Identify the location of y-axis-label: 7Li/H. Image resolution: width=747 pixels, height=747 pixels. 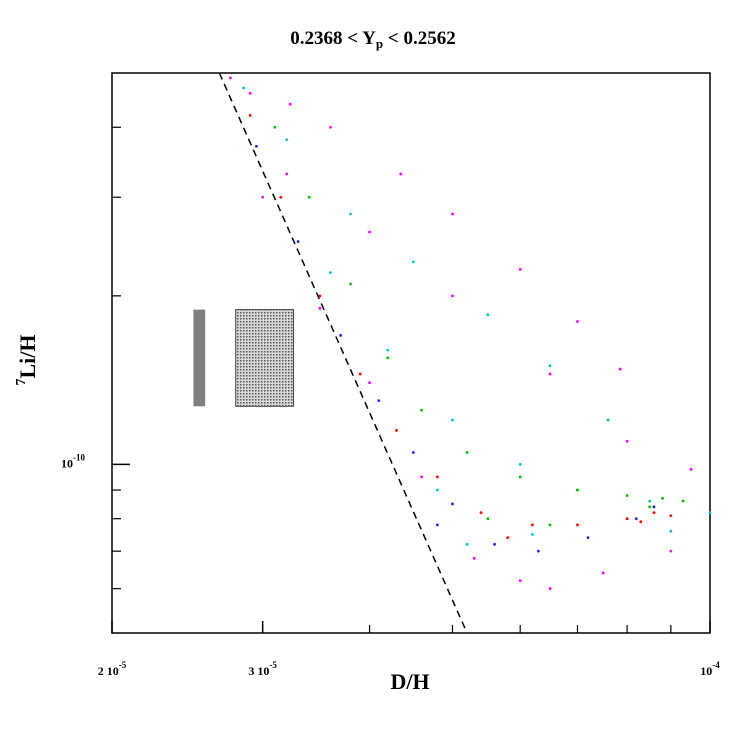
(27, 359).